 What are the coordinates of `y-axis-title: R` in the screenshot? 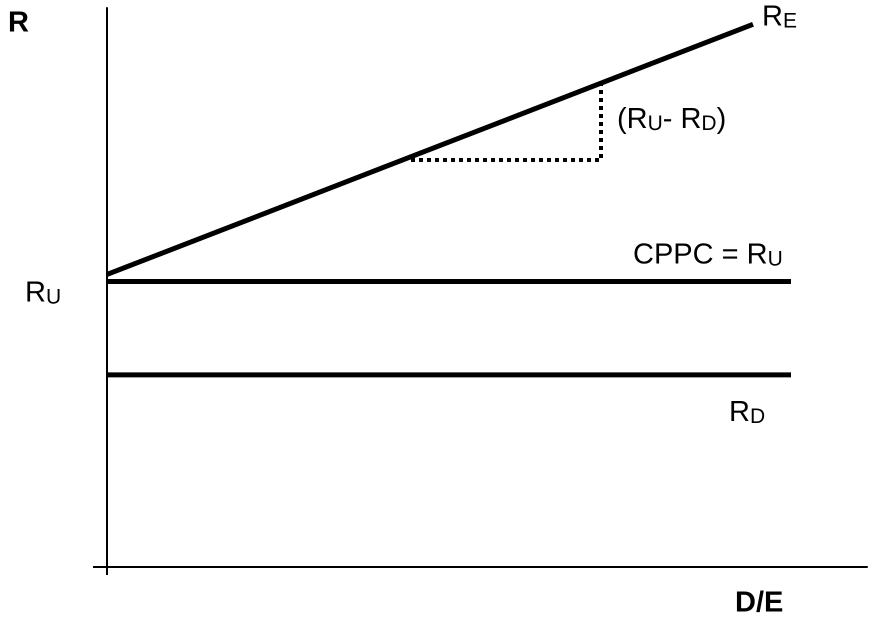 It's located at (18, 22).